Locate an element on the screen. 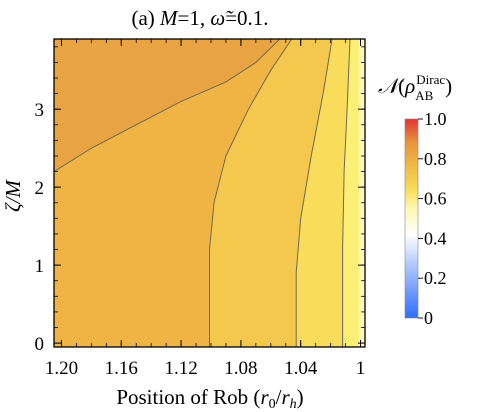  chart-title: (a) M=1, ω̃=0.1. is located at coordinates (199, 18).